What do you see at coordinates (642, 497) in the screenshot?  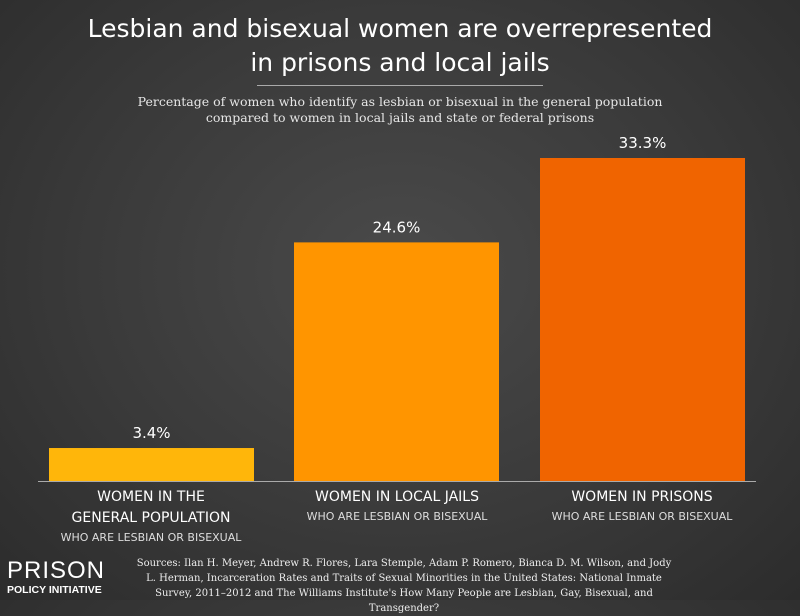 I see `category-label: WOMEN IN PRISONS` at bounding box center [642, 497].